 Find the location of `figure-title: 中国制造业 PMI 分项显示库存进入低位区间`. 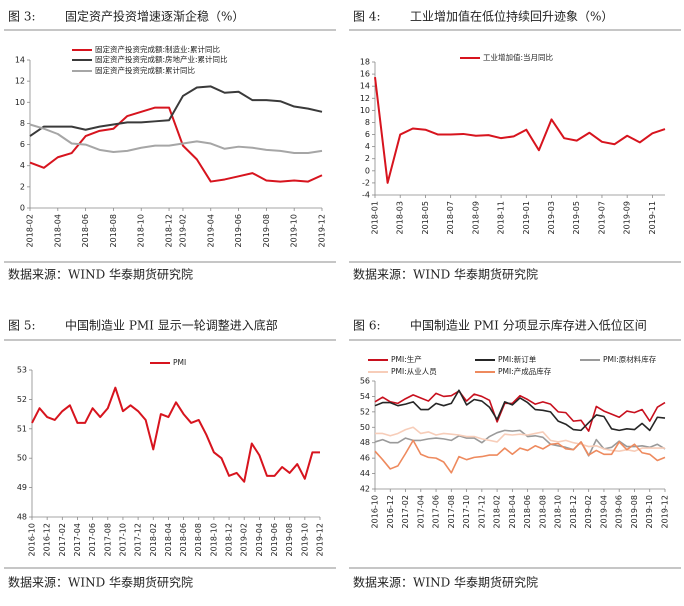

figure-title: 中国制造业 PMI 分项显示库存进入低位区间 is located at coordinates (528, 325).